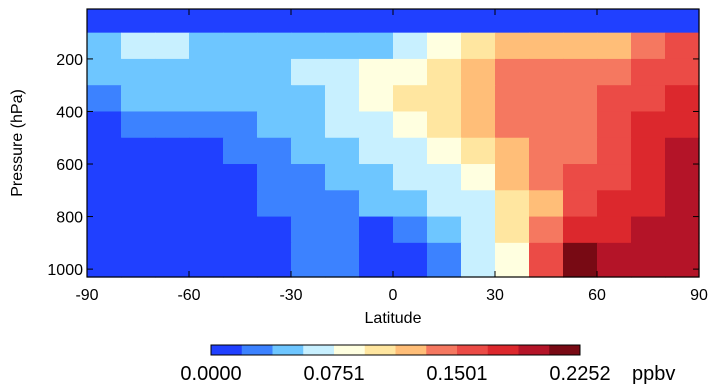 The height and width of the screenshot is (390, 715). Describe the element at coordinates (579, 374) in the screenshot. I see `colorbar-tick-label: 0.2252` at that location.